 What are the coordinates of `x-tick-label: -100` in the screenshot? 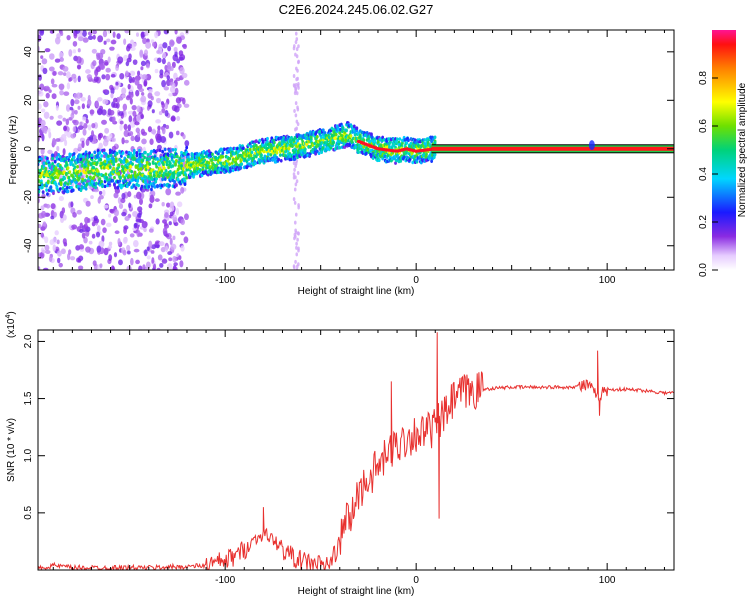 It's located at (225, 580).